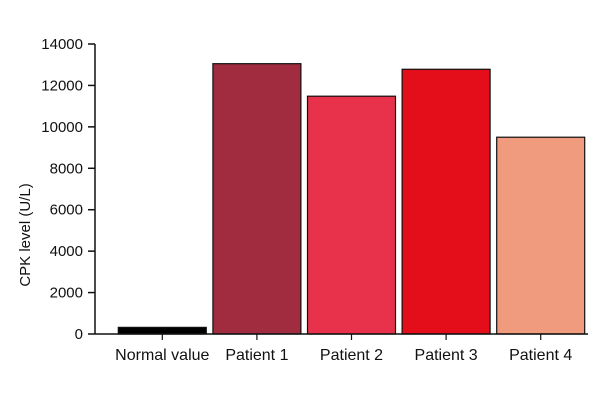 This screenshot has width=600, height=405. What do you see at coordinates (62, 44) in the screenshot?
I see `y-tick-label: 14000` at bounding box center [62, 44].